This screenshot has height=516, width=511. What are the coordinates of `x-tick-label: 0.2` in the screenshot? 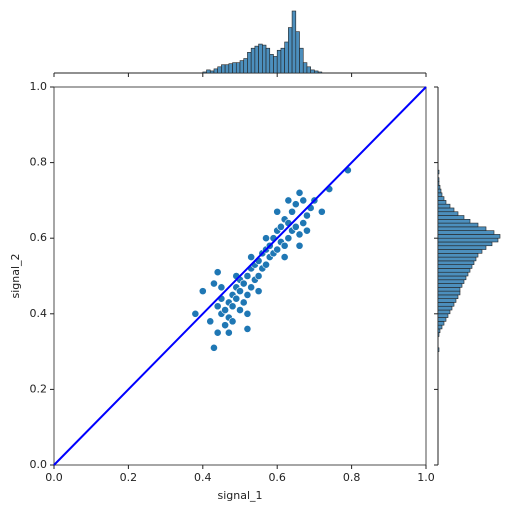 It's located at (129, 477).